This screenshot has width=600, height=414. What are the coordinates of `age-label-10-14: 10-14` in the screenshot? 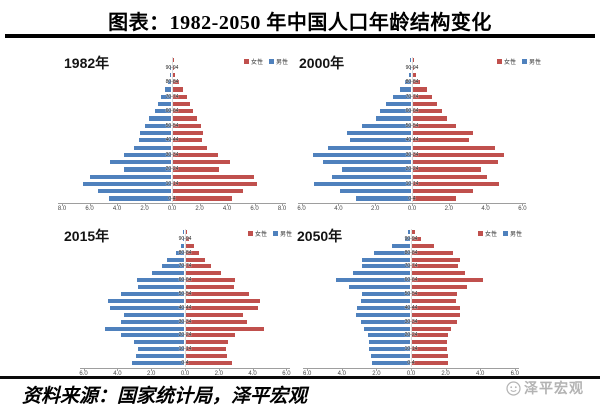 It's located at (411, 349).